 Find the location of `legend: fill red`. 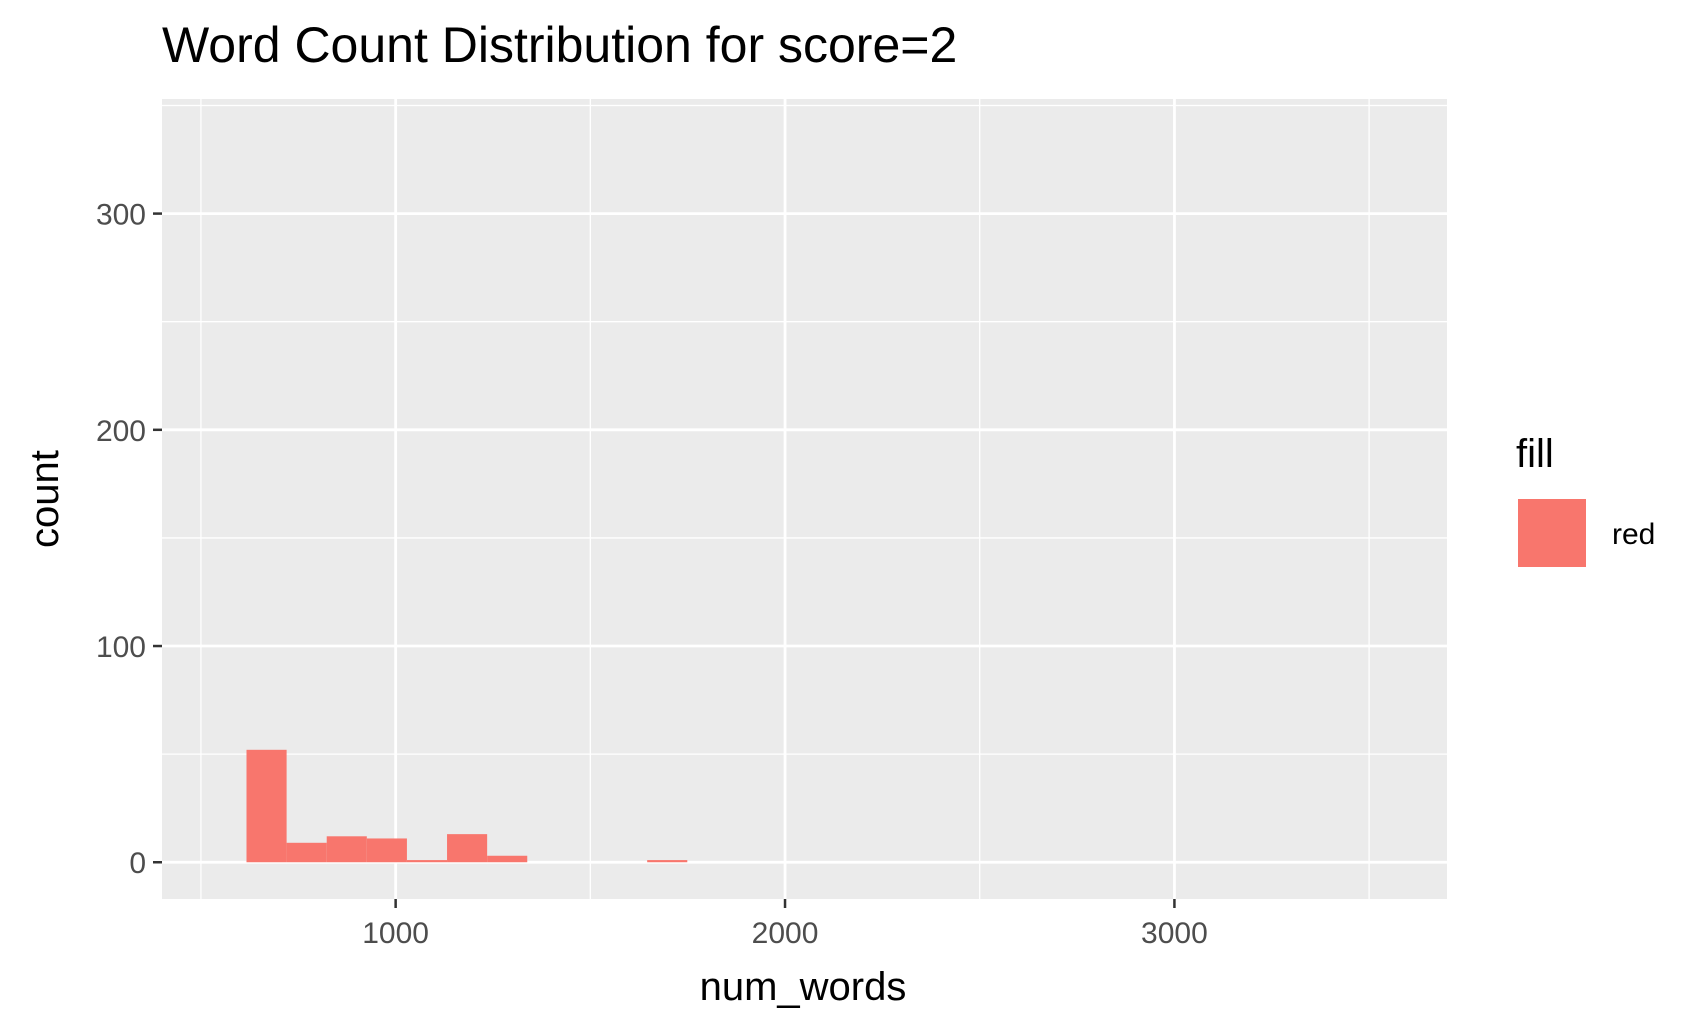

legend: fill red is located at coordinates (1585, 499).